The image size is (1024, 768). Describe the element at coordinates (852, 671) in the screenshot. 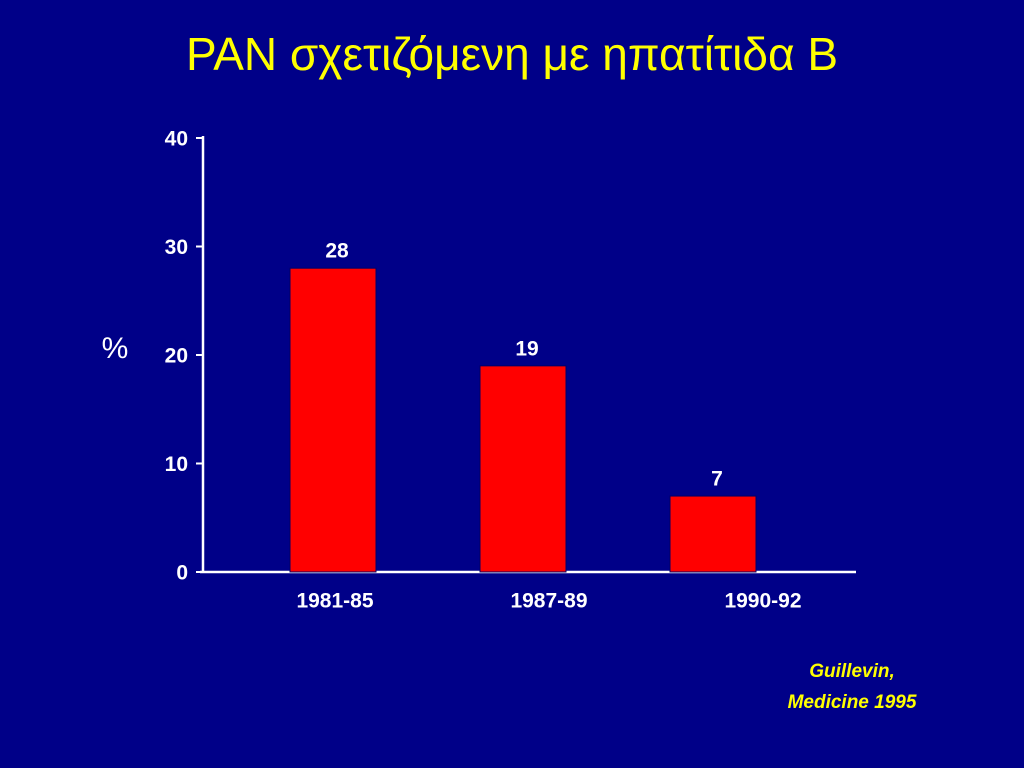

I see `source-line: Guillevin,` at that location.